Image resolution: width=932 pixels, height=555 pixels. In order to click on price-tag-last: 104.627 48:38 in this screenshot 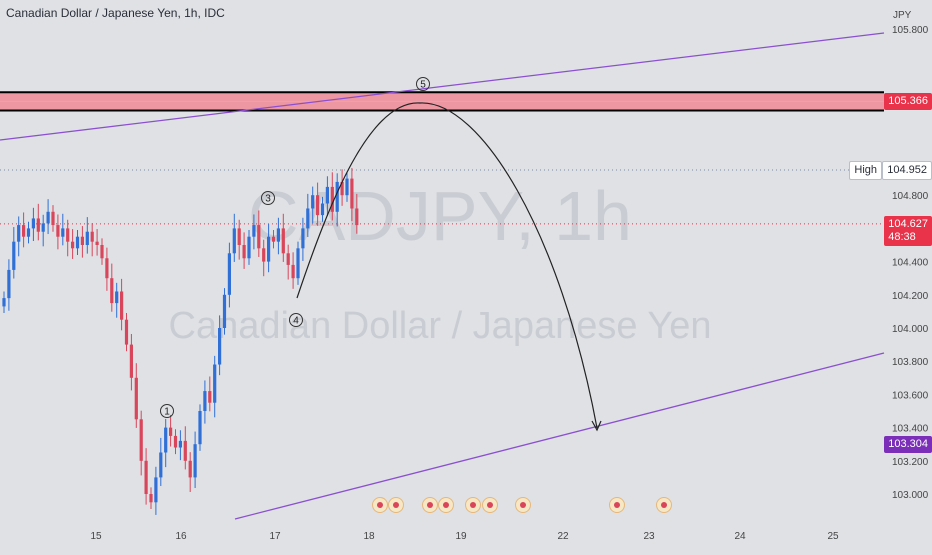, I will do `click(908, 230)`.